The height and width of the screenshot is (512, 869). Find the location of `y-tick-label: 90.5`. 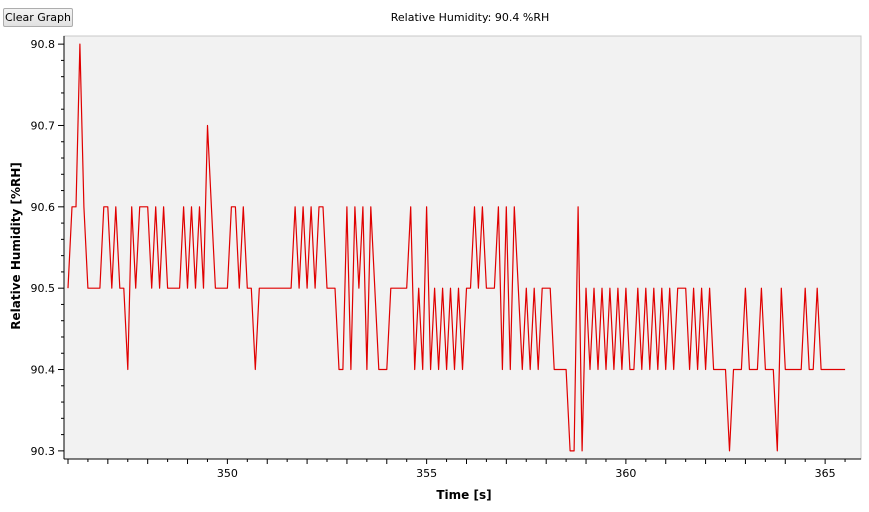

y-tick-label: 90.5 is located at coordinates (43, 288).